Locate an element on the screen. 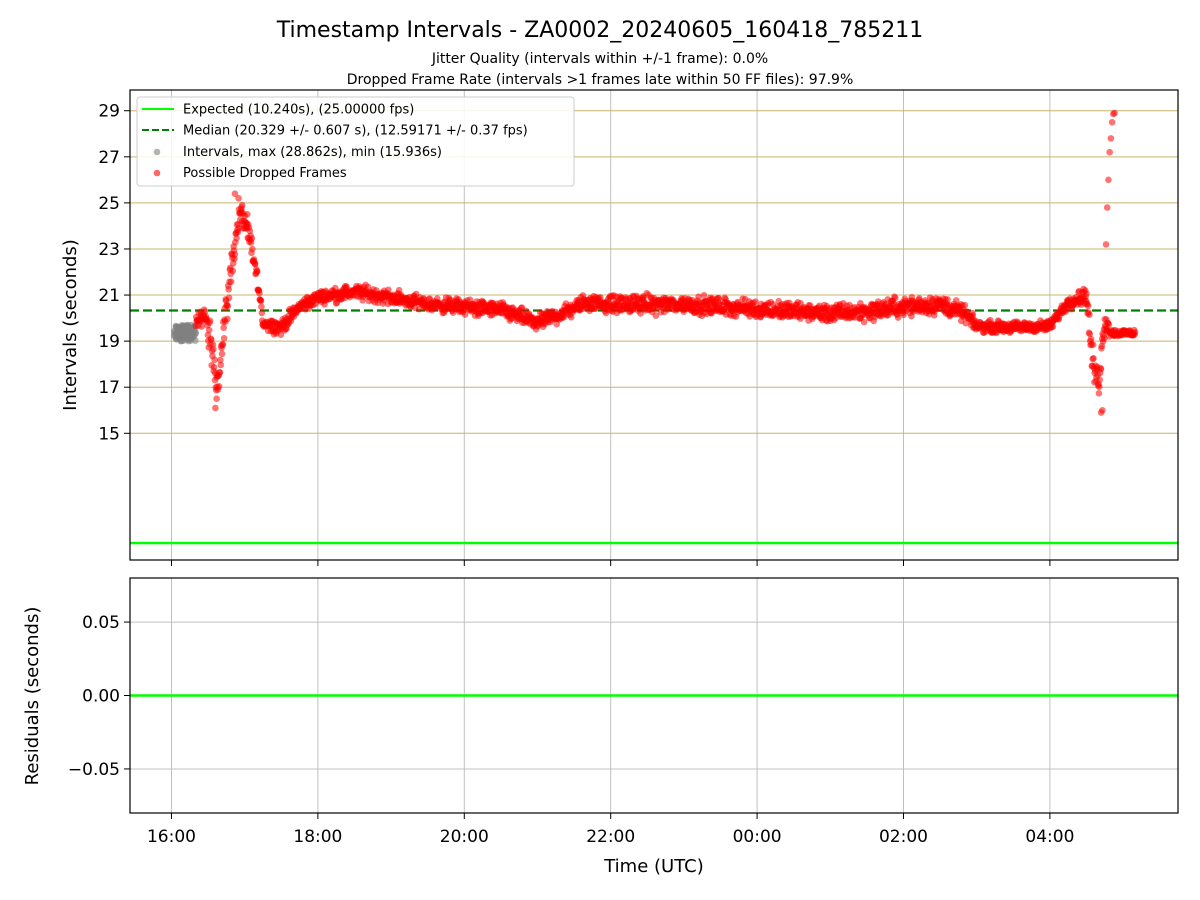 Image resolution: width=1200 pixels, height=900 pixels. top-y-tick-label: 15 is located at coordinates (109, 434).